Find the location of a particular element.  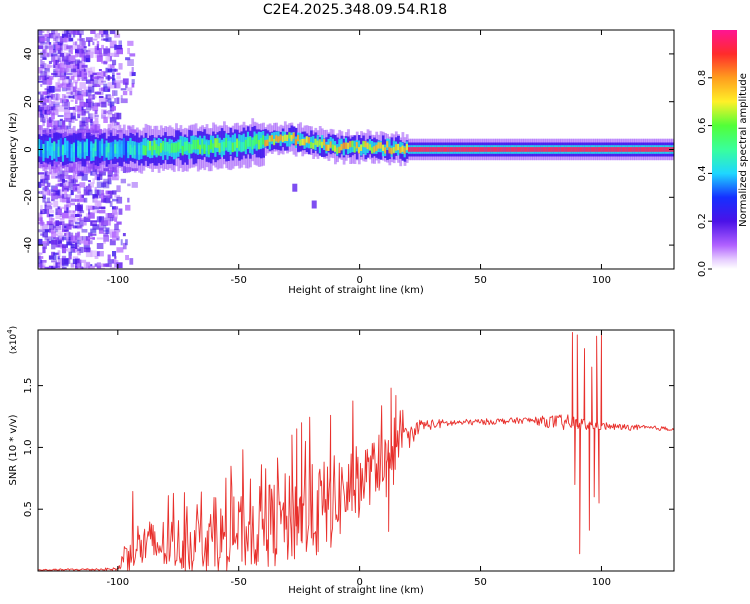

figure-title: C2E4.2025.348.09.54.R18 is located at coordinates (355, 10).